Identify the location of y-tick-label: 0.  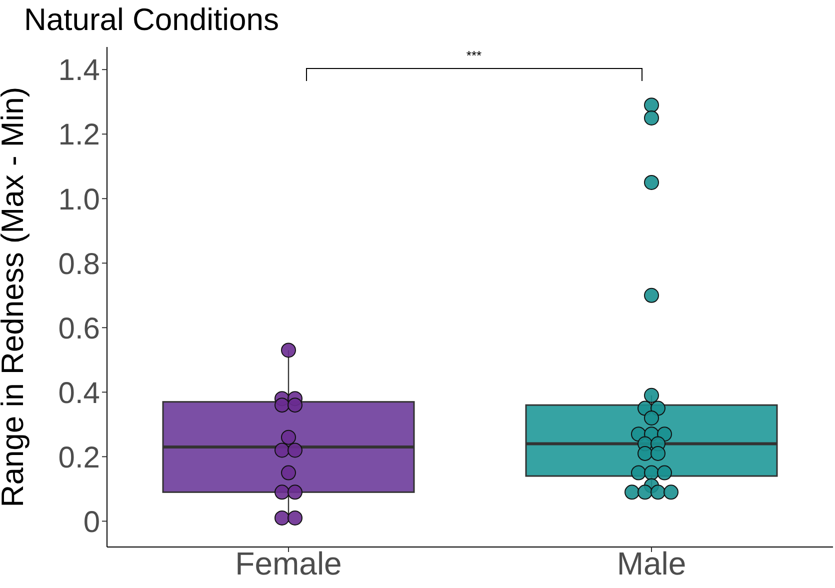
(91, 522).